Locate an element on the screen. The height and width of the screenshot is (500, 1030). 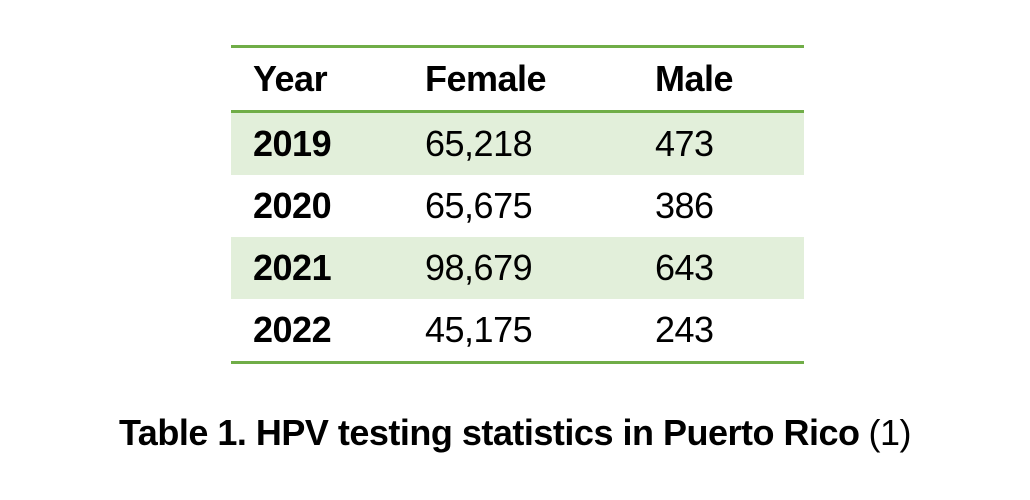
year-cell: 2021 is located at coordinates (292, 267).